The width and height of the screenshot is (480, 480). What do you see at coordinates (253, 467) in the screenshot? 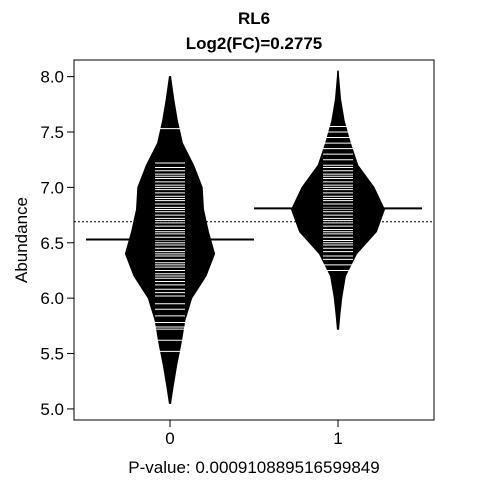
I see `x-axis-label: P-value: 0.000910889516599849` at bounding box center [253, 467].